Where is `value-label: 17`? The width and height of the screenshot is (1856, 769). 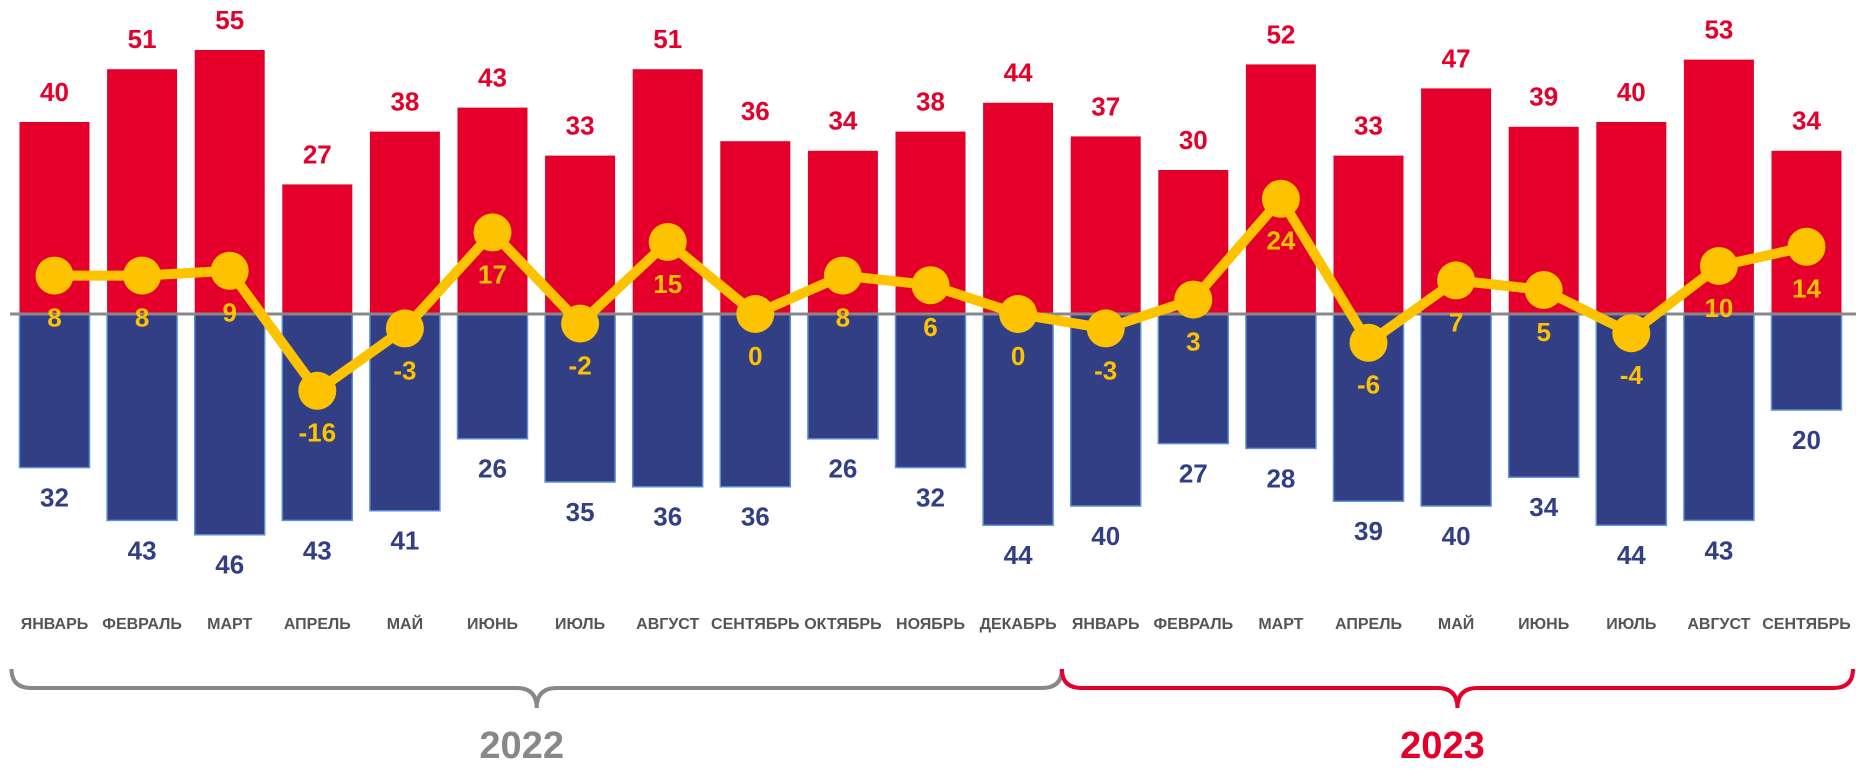 value-label: 17 is located at coordinates (492, 274).